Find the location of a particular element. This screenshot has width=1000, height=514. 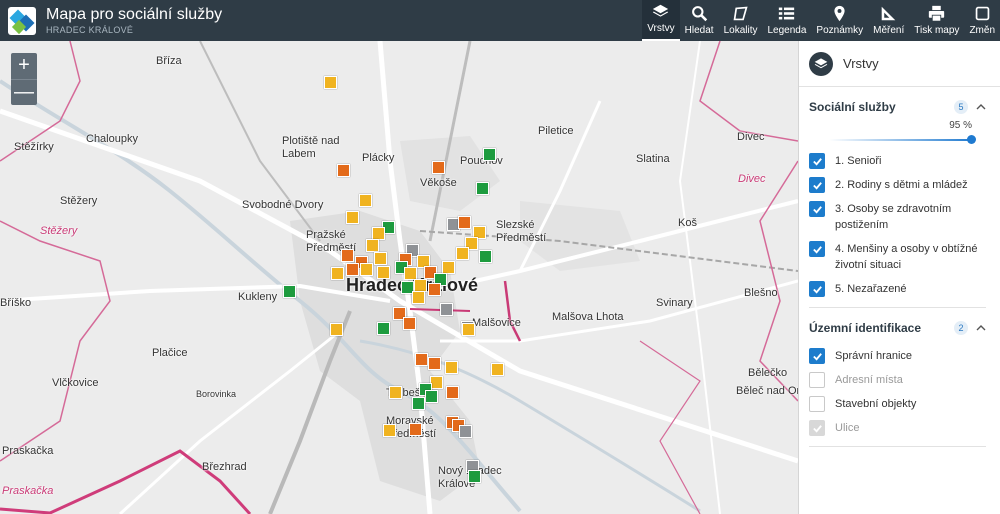

tool-notes-button: Poznámky is located at coordinates (839, 20).